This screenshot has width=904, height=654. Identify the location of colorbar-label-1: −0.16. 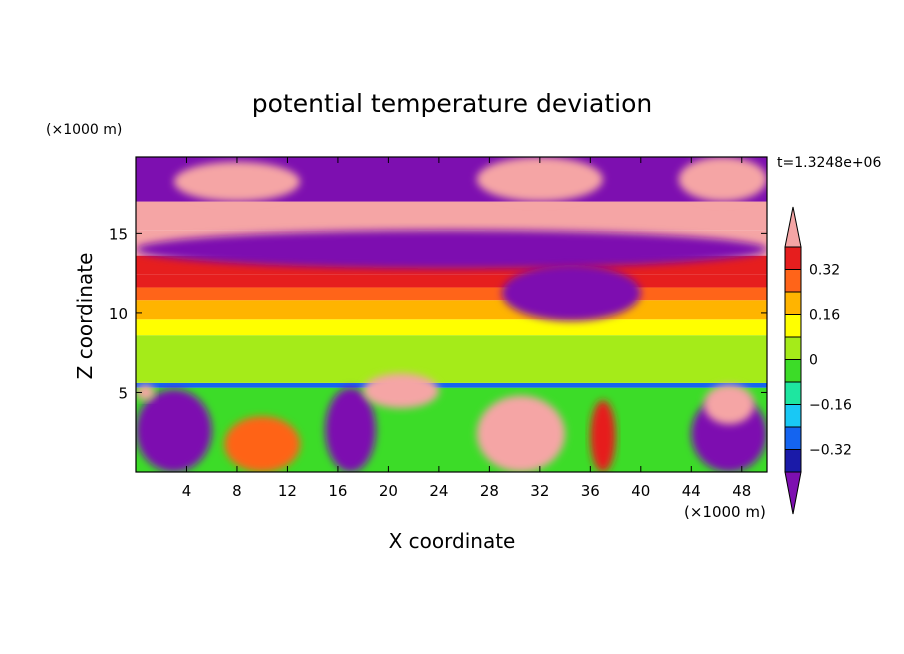
(830, 406).